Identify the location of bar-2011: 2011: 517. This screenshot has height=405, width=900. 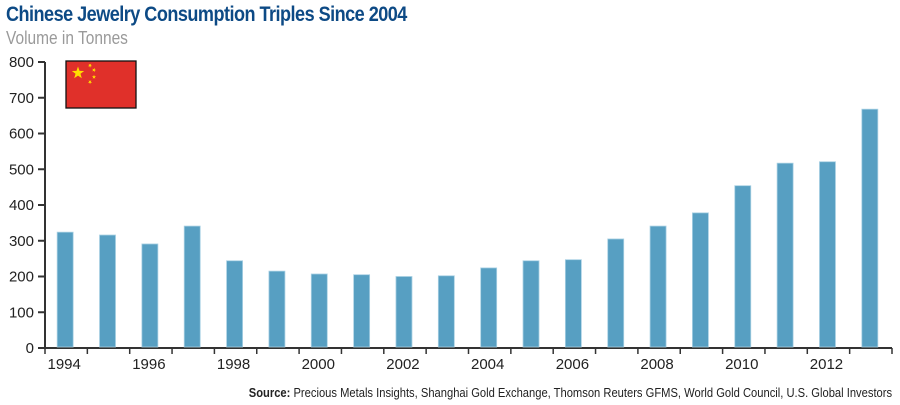
(785, 255).